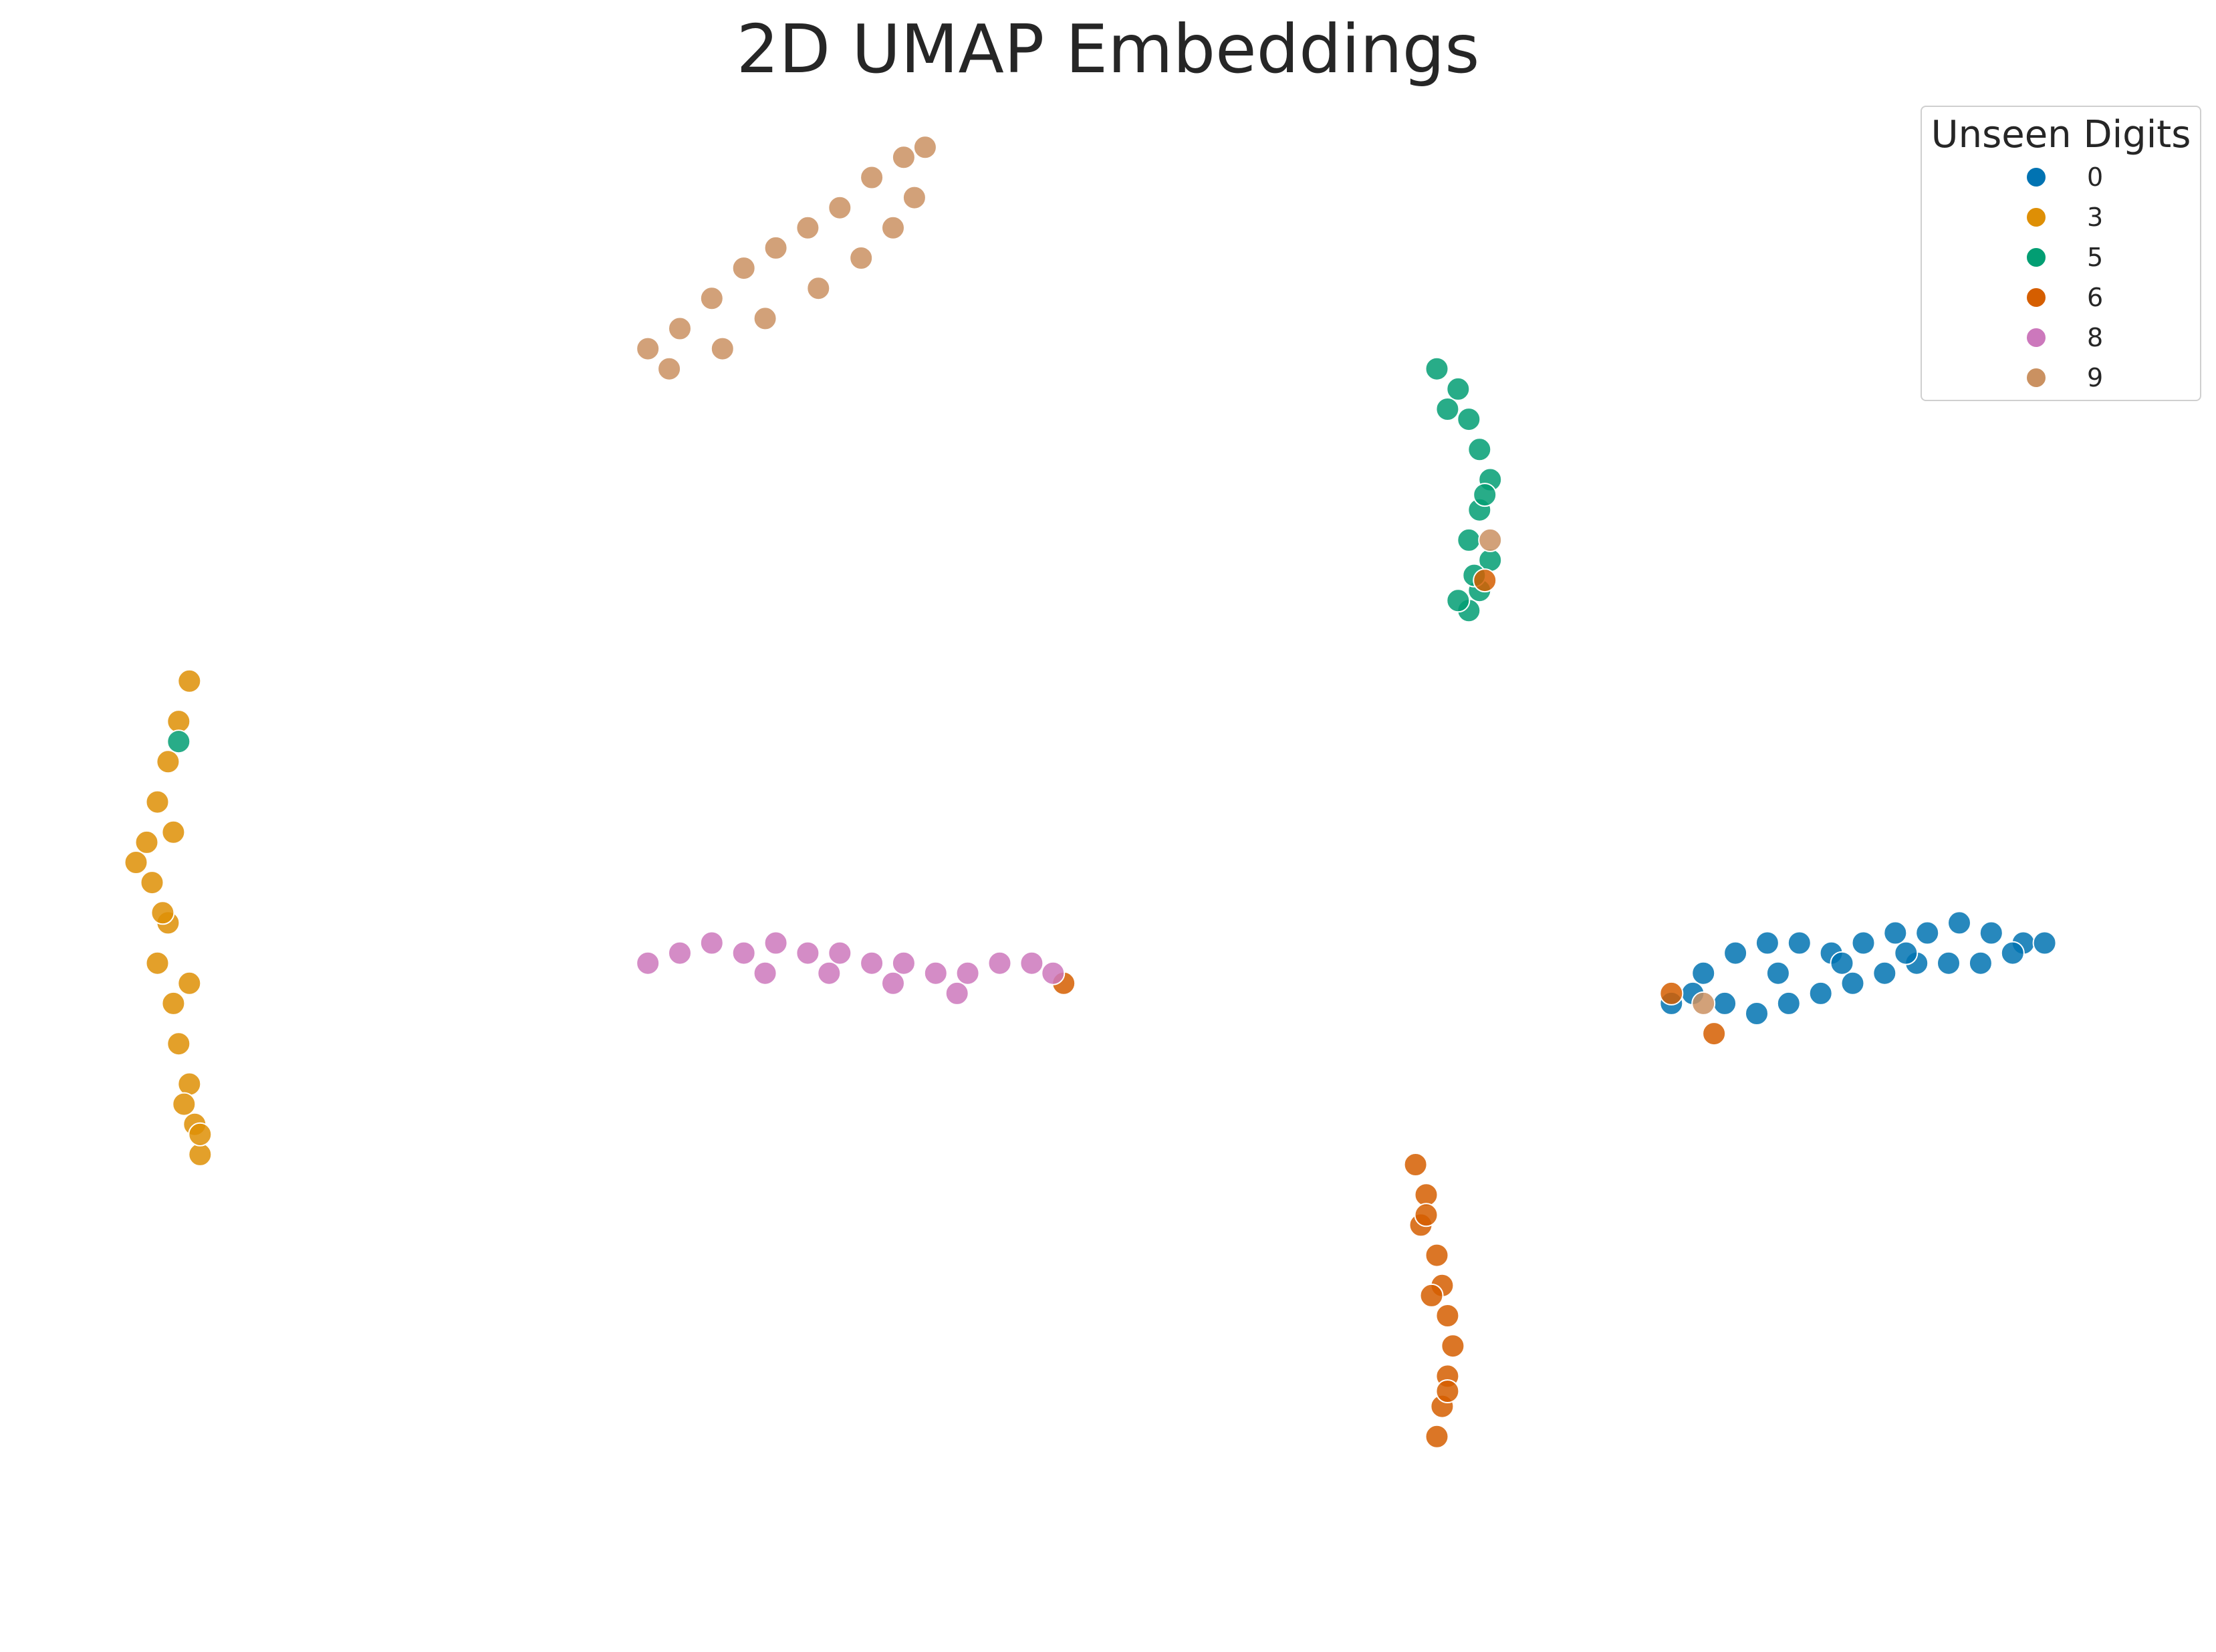 This screenshot has height=1652, width=2216. What do you see at coordinates (2061, 257) in the screenshot?
I see `legend-entry-5: 5` at bounding box center [2061, 257].